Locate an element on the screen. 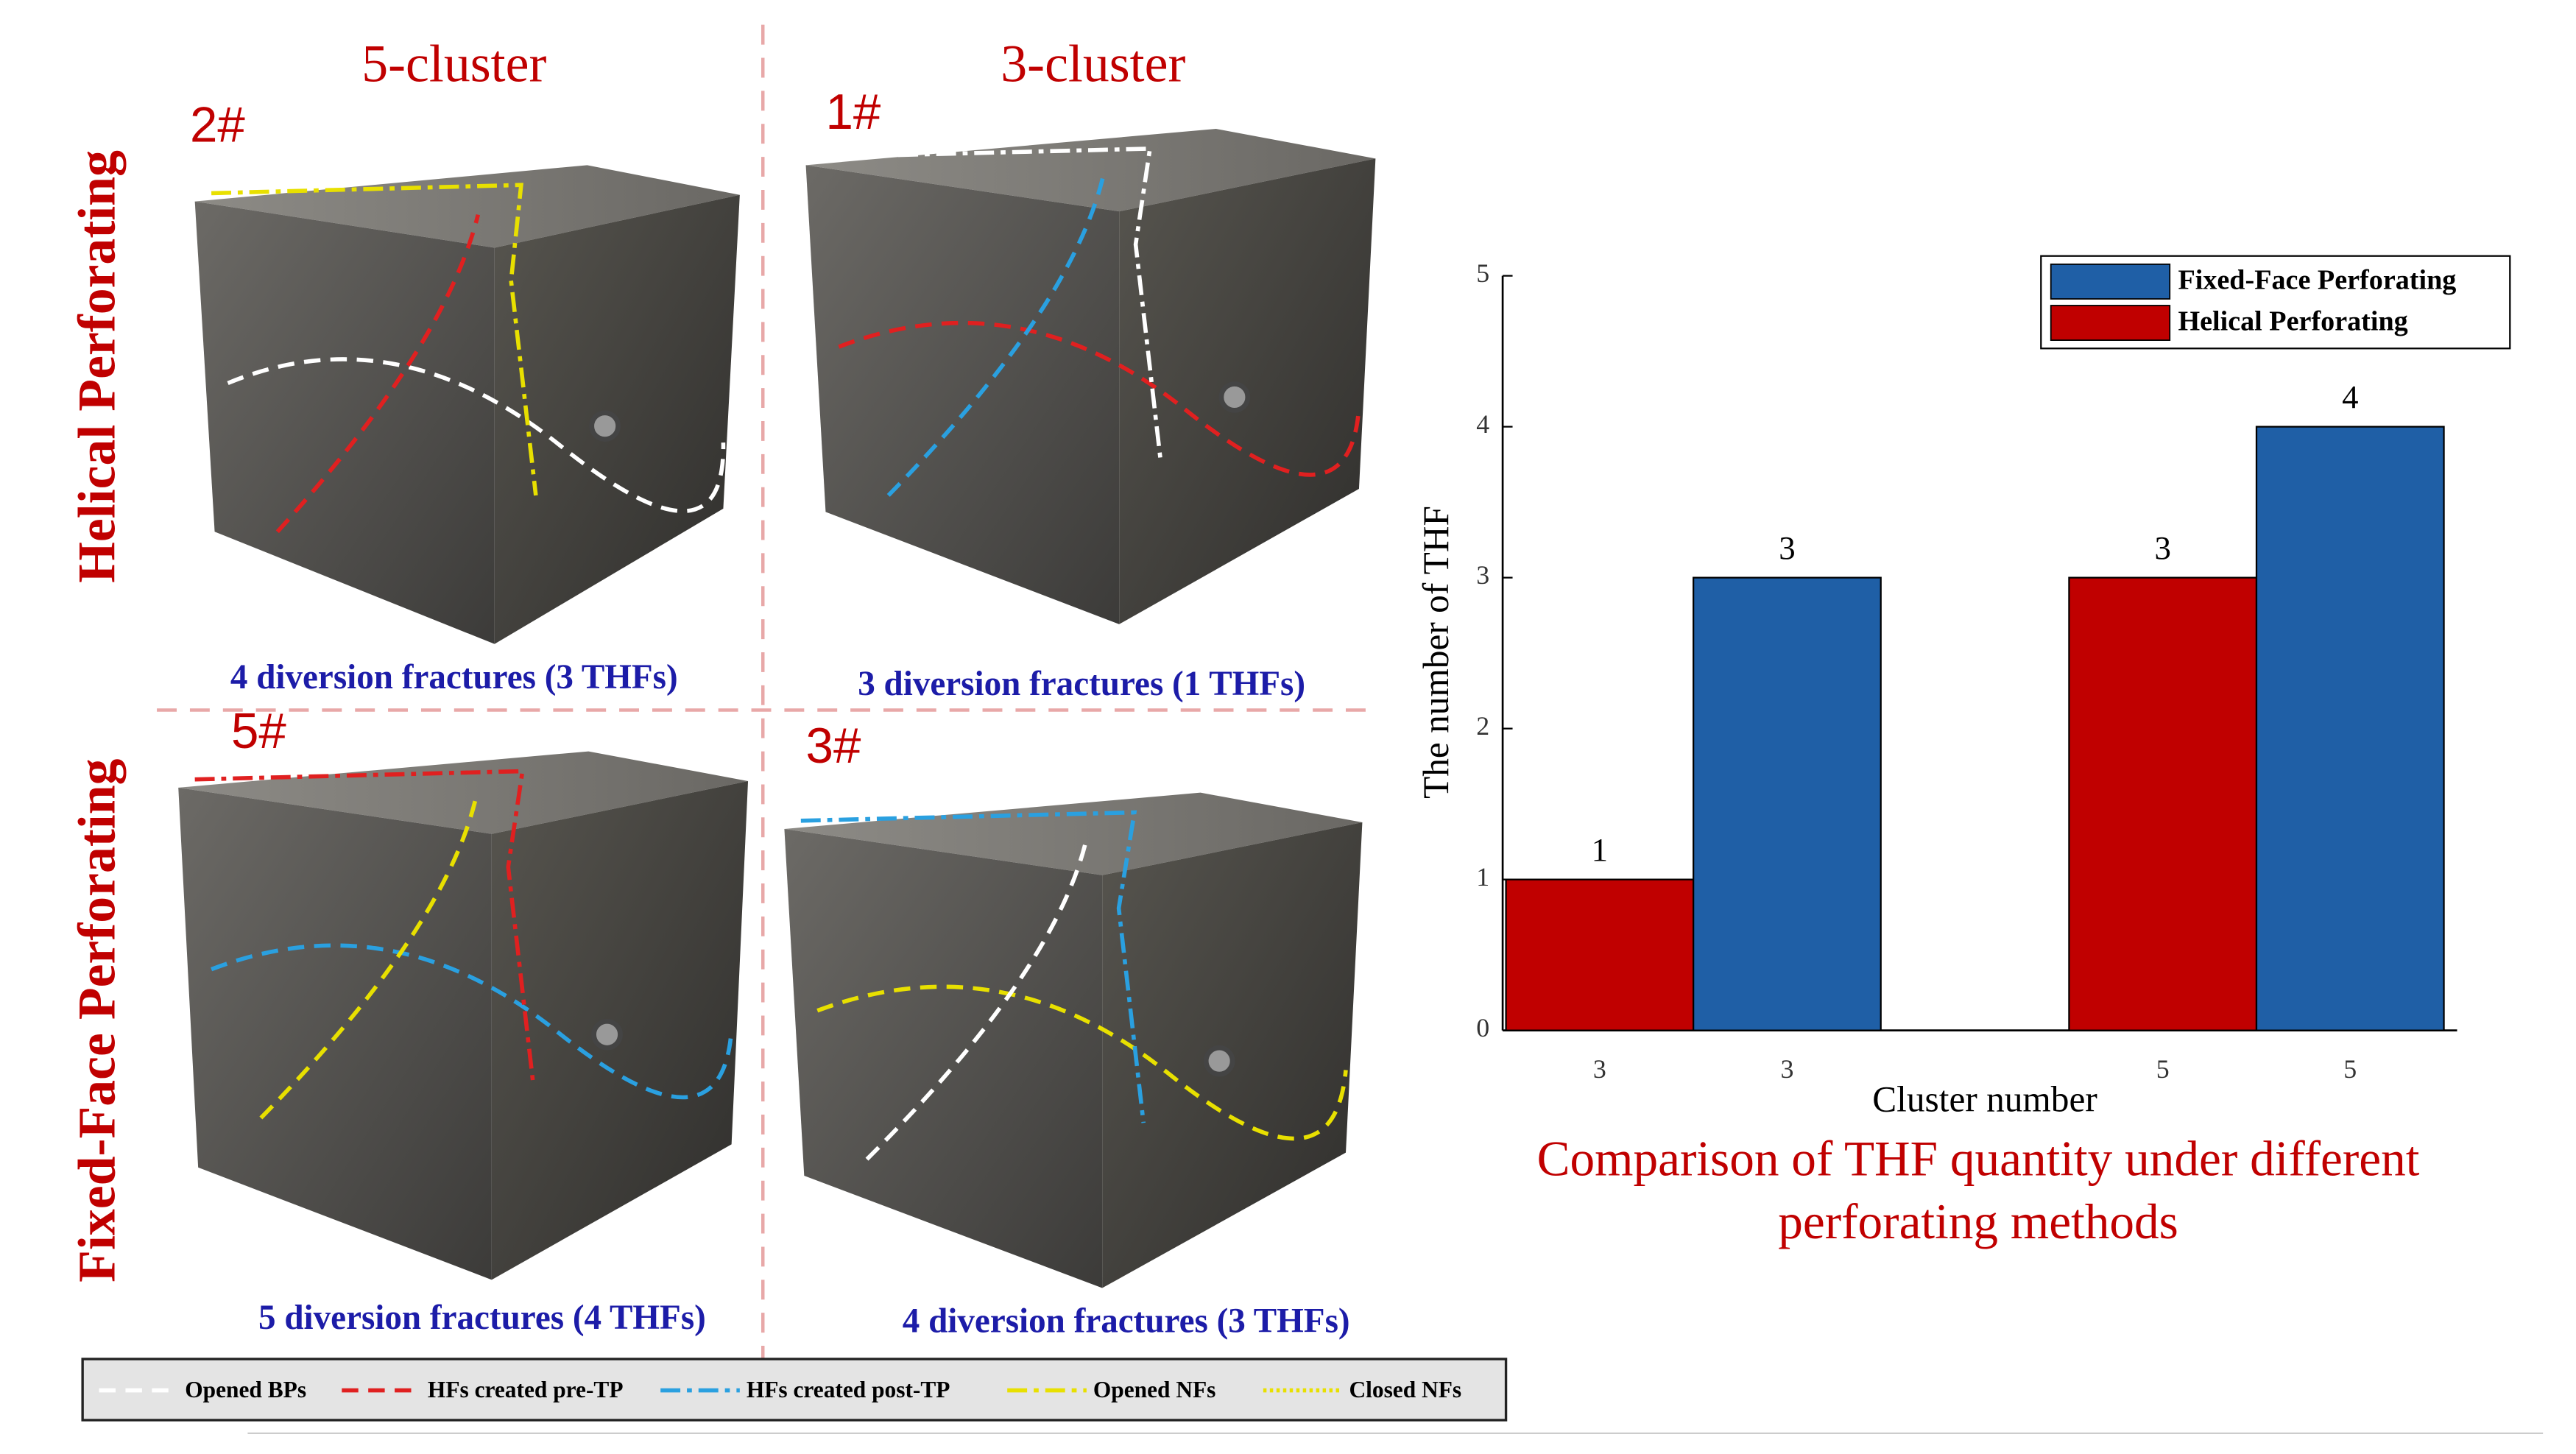 This screenshot has height=1454, width=2576. y-tick-label: 5 is located at coordinates (1482, 273).